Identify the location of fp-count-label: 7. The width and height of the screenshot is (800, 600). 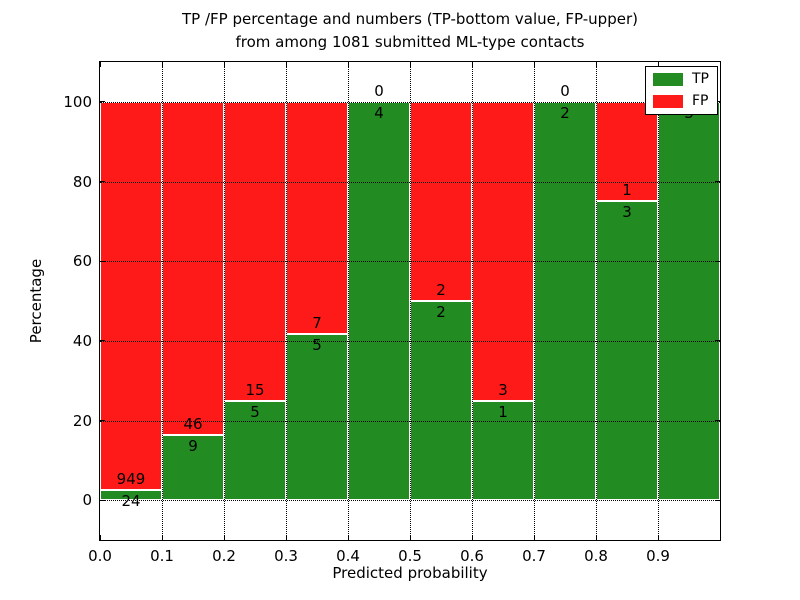
(317, 323).